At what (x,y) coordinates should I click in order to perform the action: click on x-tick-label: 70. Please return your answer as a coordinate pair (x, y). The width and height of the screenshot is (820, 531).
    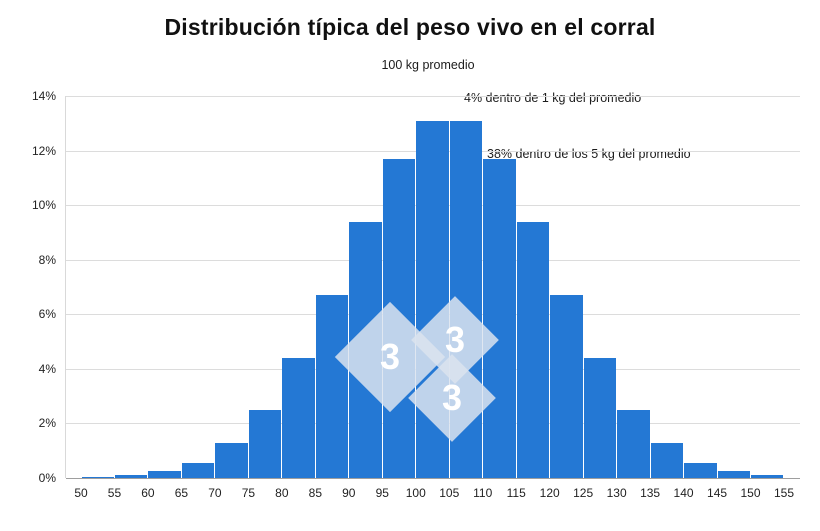
    Looking at the image, I should click on (215, 493).